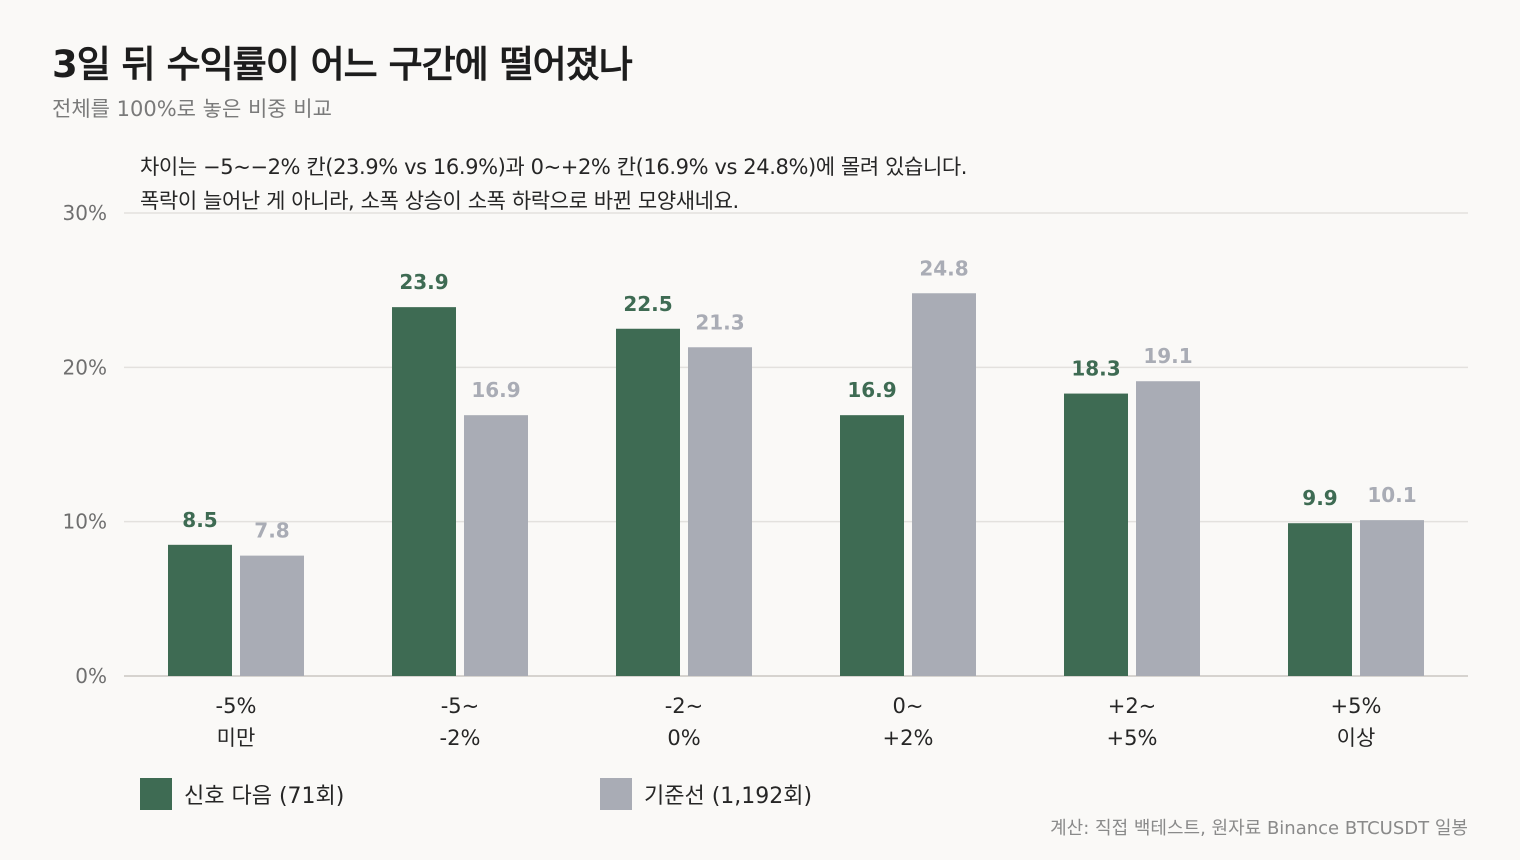  Describe the element at coordinates (460, 738) in the screenshot. I see `x-tick-label: -2%` at that location.